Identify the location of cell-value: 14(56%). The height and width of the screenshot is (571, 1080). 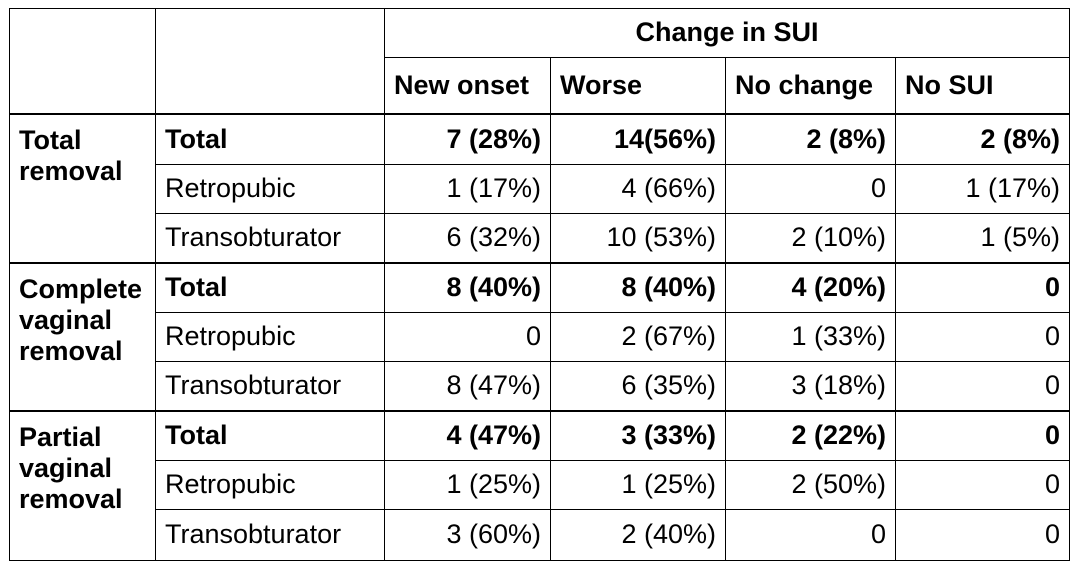
(638, 138).